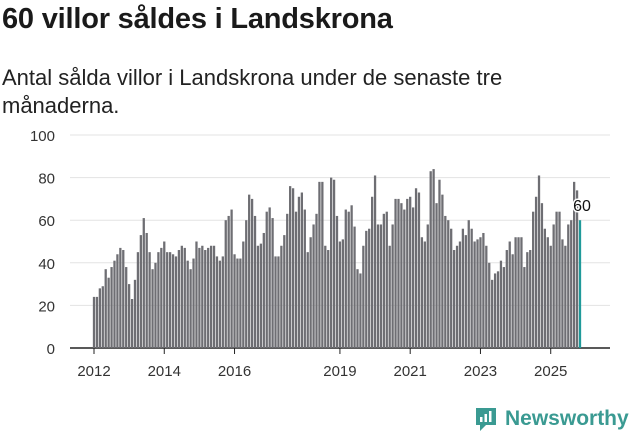 The width and height of the screenshot is (631, 439). Describe the element at coordinates (580, 284) in the screenshot. I see `bar-highlight` at that location.